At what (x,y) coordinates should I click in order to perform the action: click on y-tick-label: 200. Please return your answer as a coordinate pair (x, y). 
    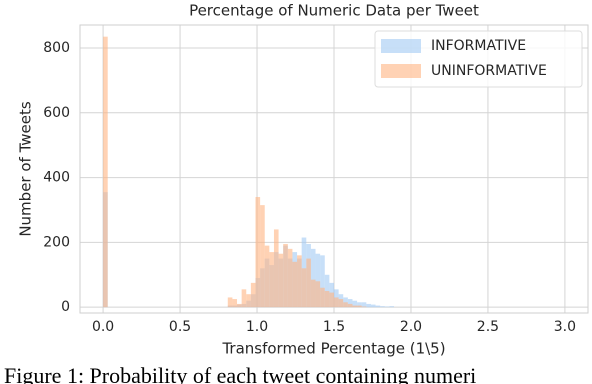
    Looking at the image, I should click on (56, 242).